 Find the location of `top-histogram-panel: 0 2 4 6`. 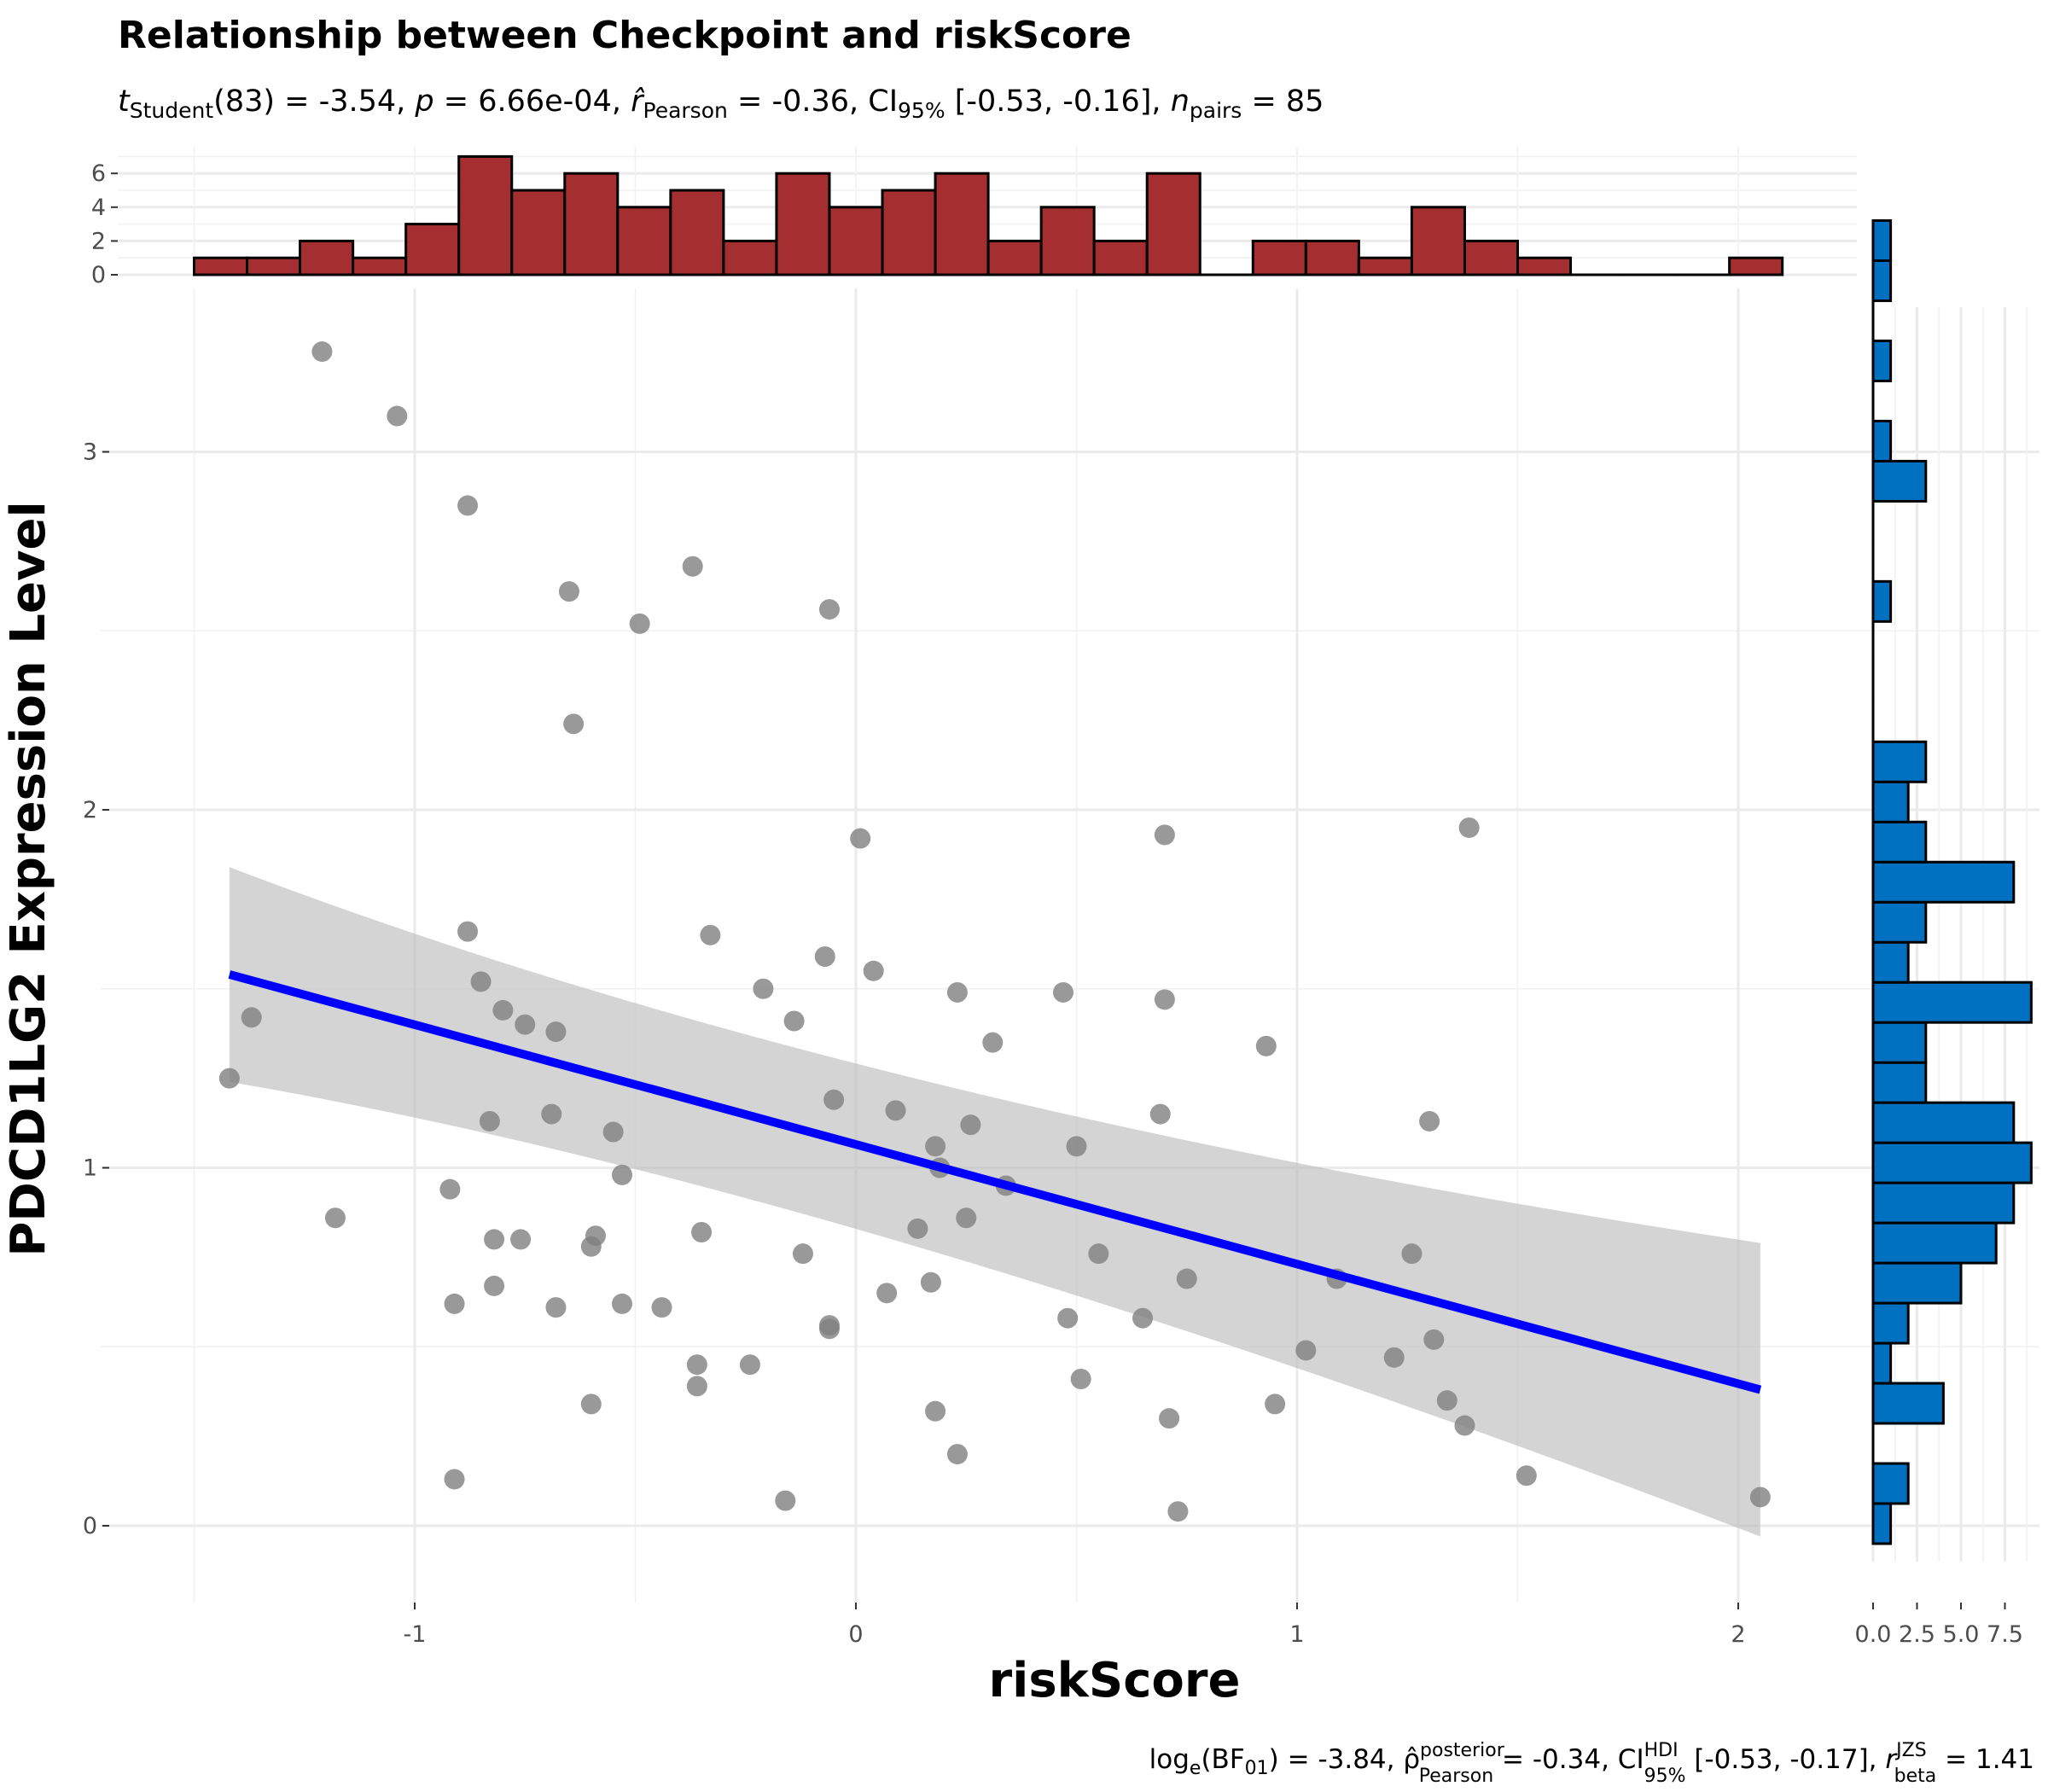

top-histogram-panel: 0 2 4 6 is located at coordinates (974, 217).